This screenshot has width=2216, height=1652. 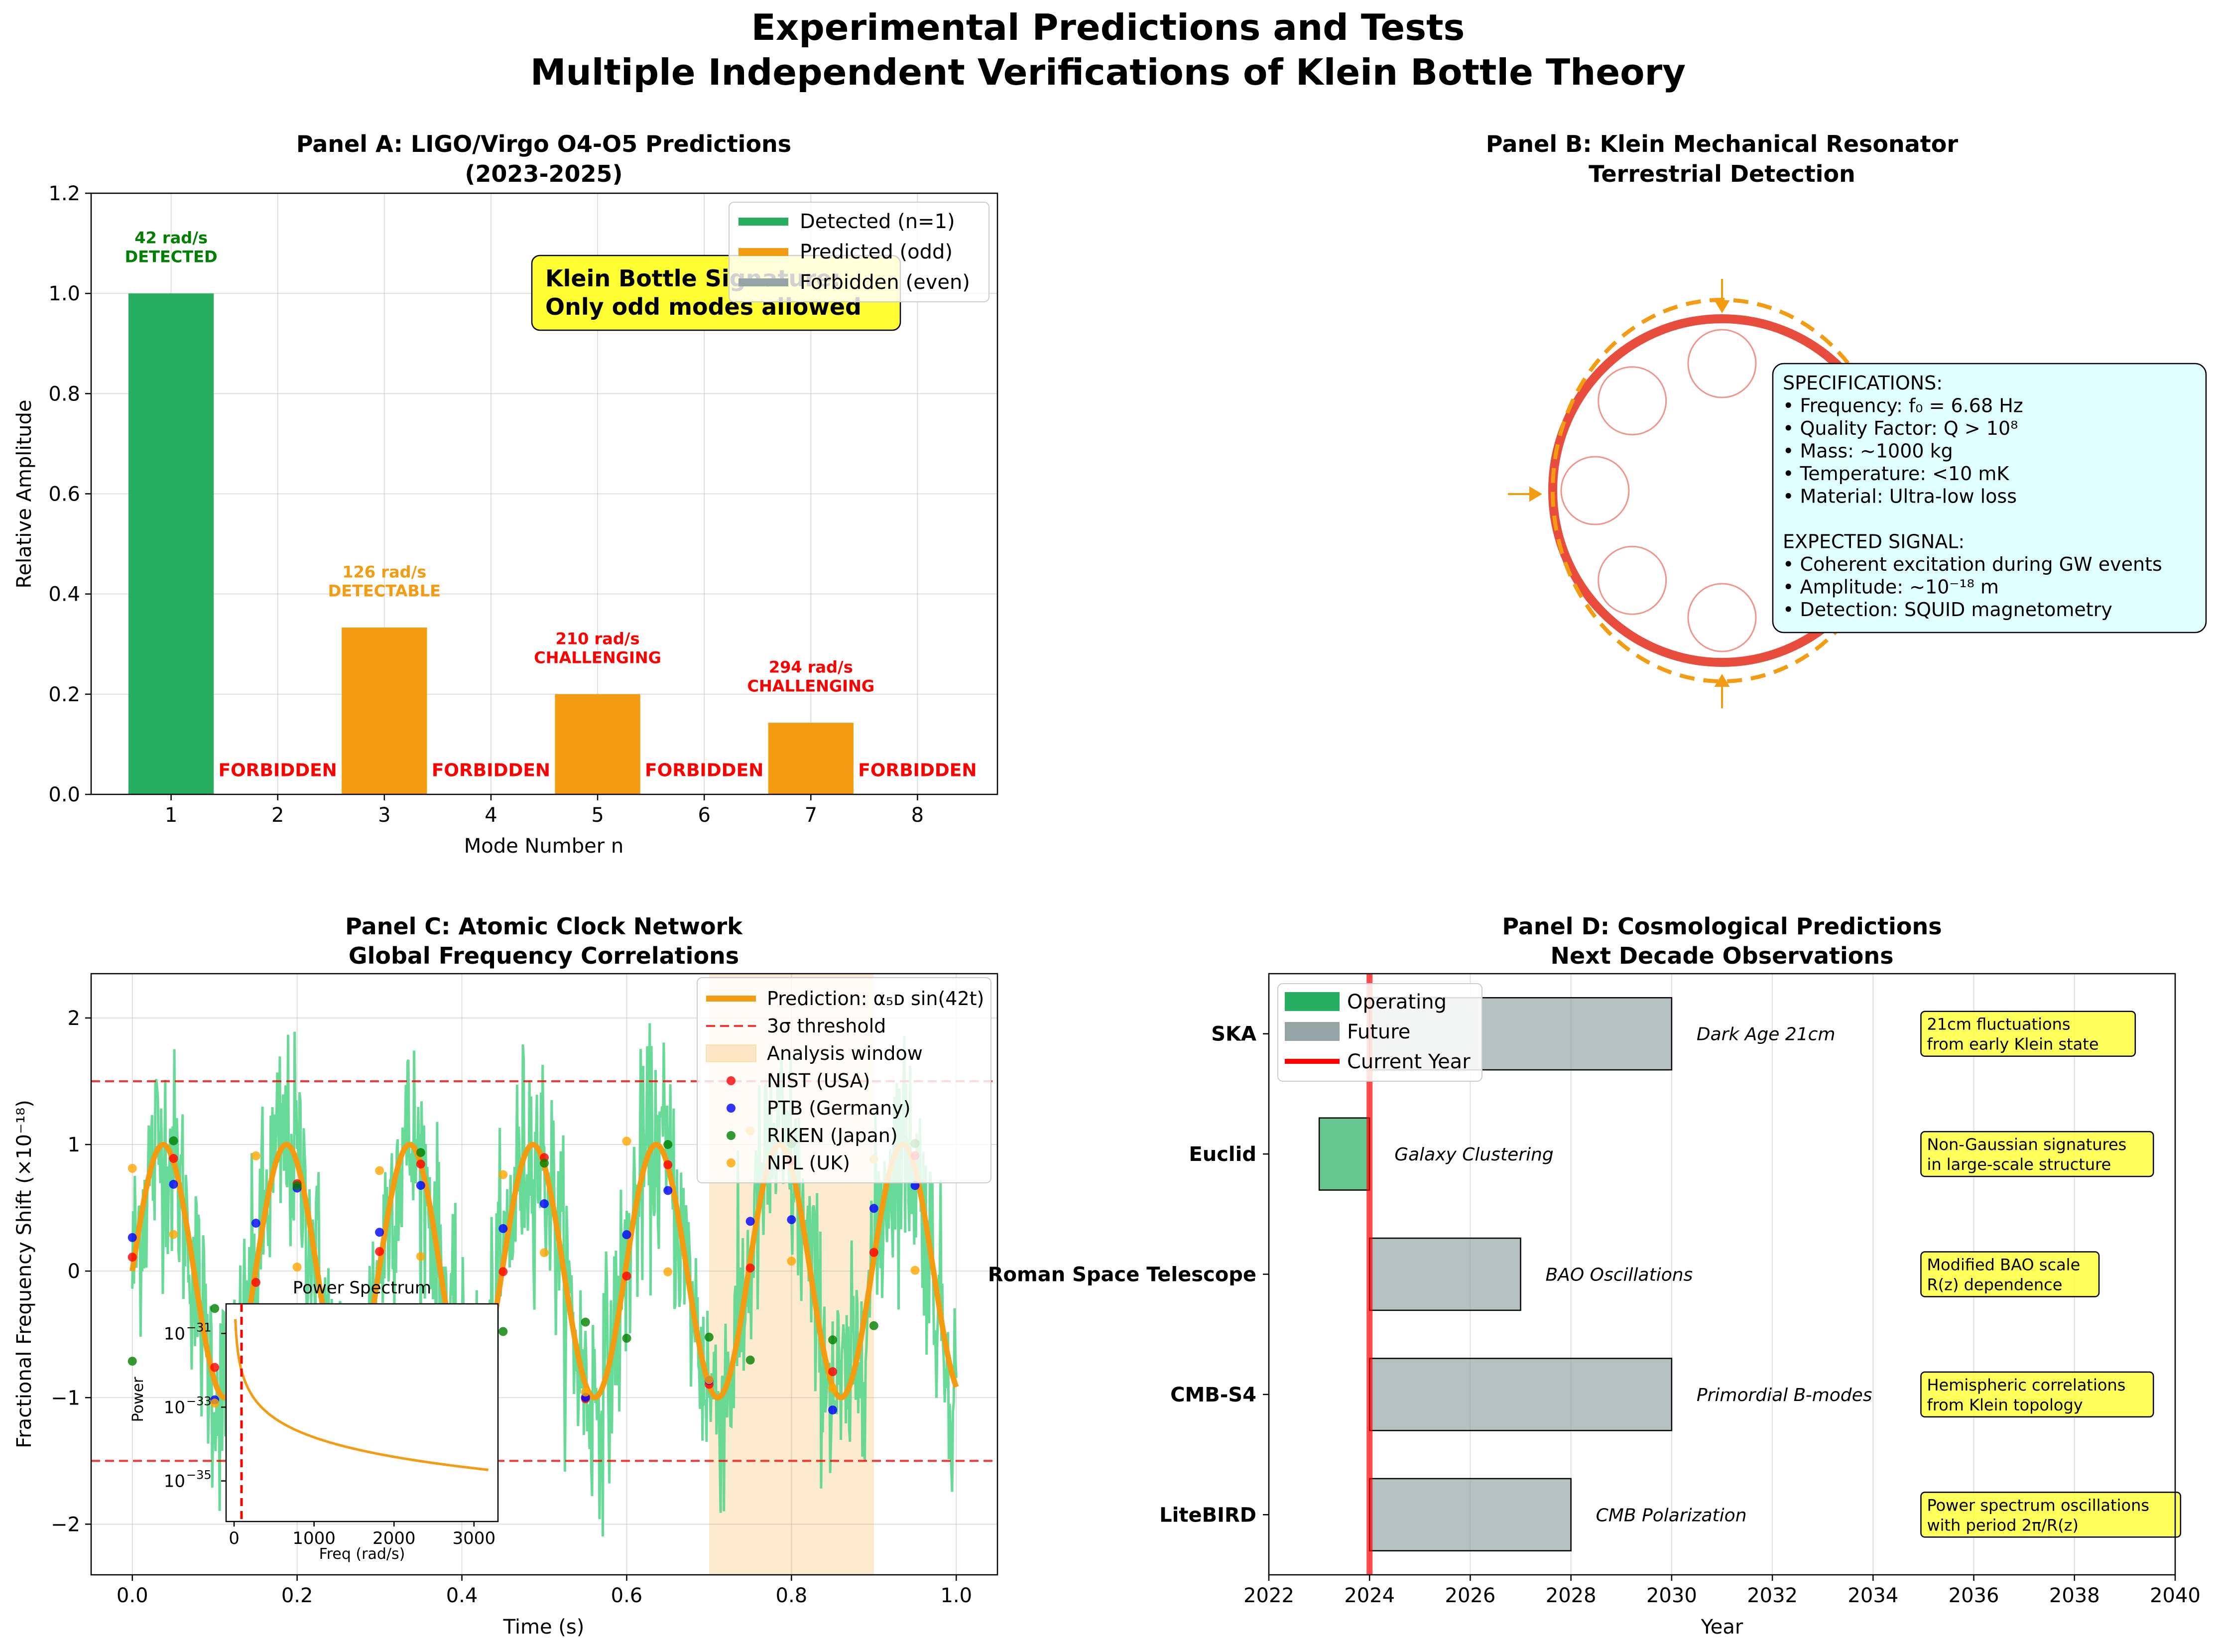 I want to click on mission-bar-litebird, so click(x=1470, y=1515).